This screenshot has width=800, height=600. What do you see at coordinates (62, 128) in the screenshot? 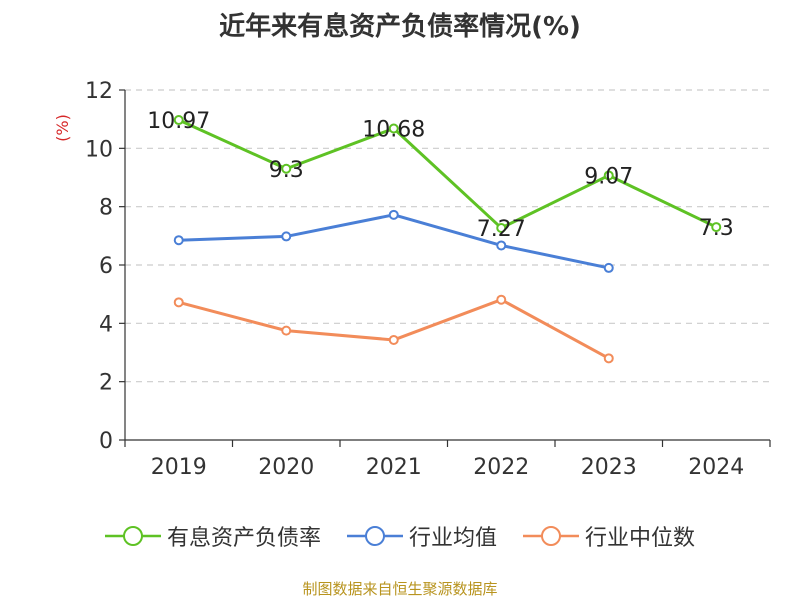
I see `y-axis-label: (%)` at bounding box center [62, 128].